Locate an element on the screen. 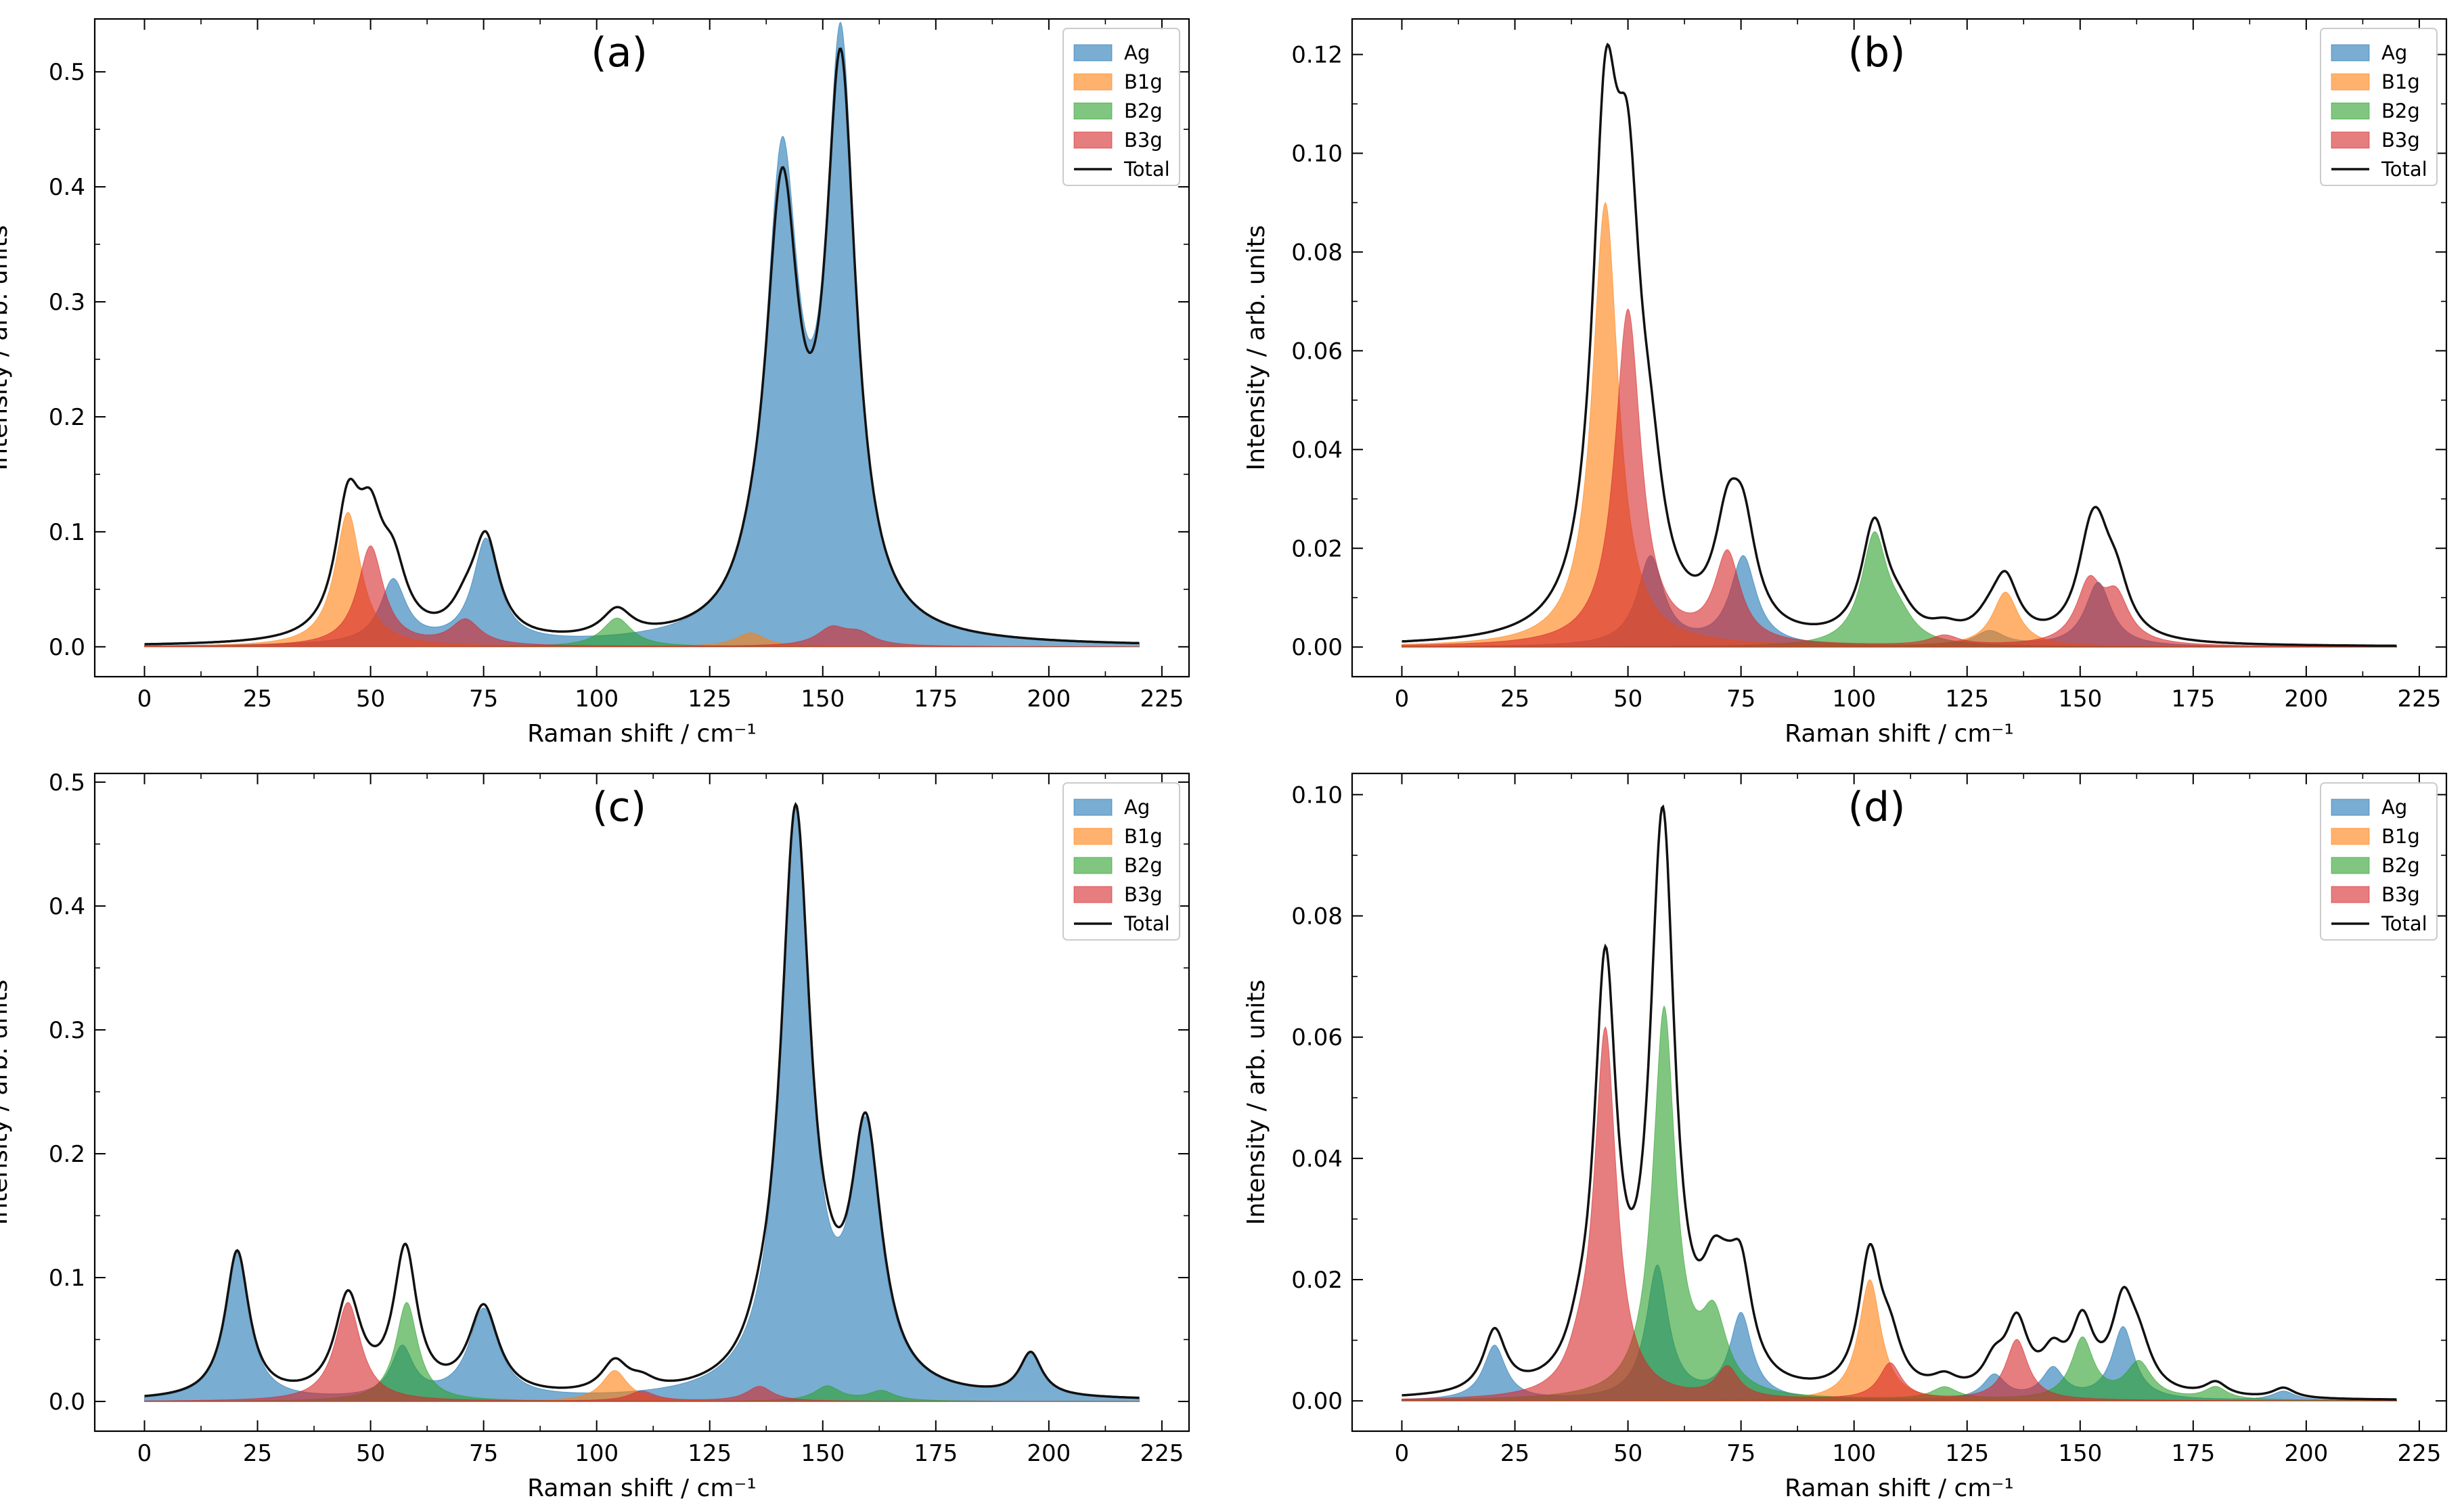  y-tick-label: 0.2 is located at coordinates (67, 418).